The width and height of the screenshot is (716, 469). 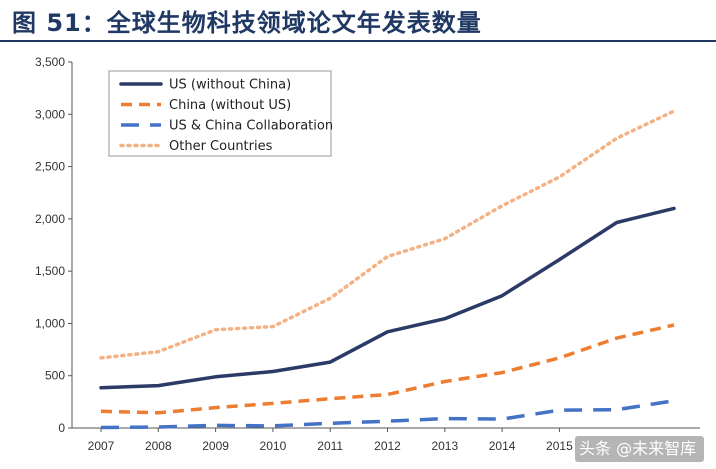 What do you see at coordinates (215, 446) in the screenshot?
I see `x-tick-label: 2009` at bounding box center [215, 446].